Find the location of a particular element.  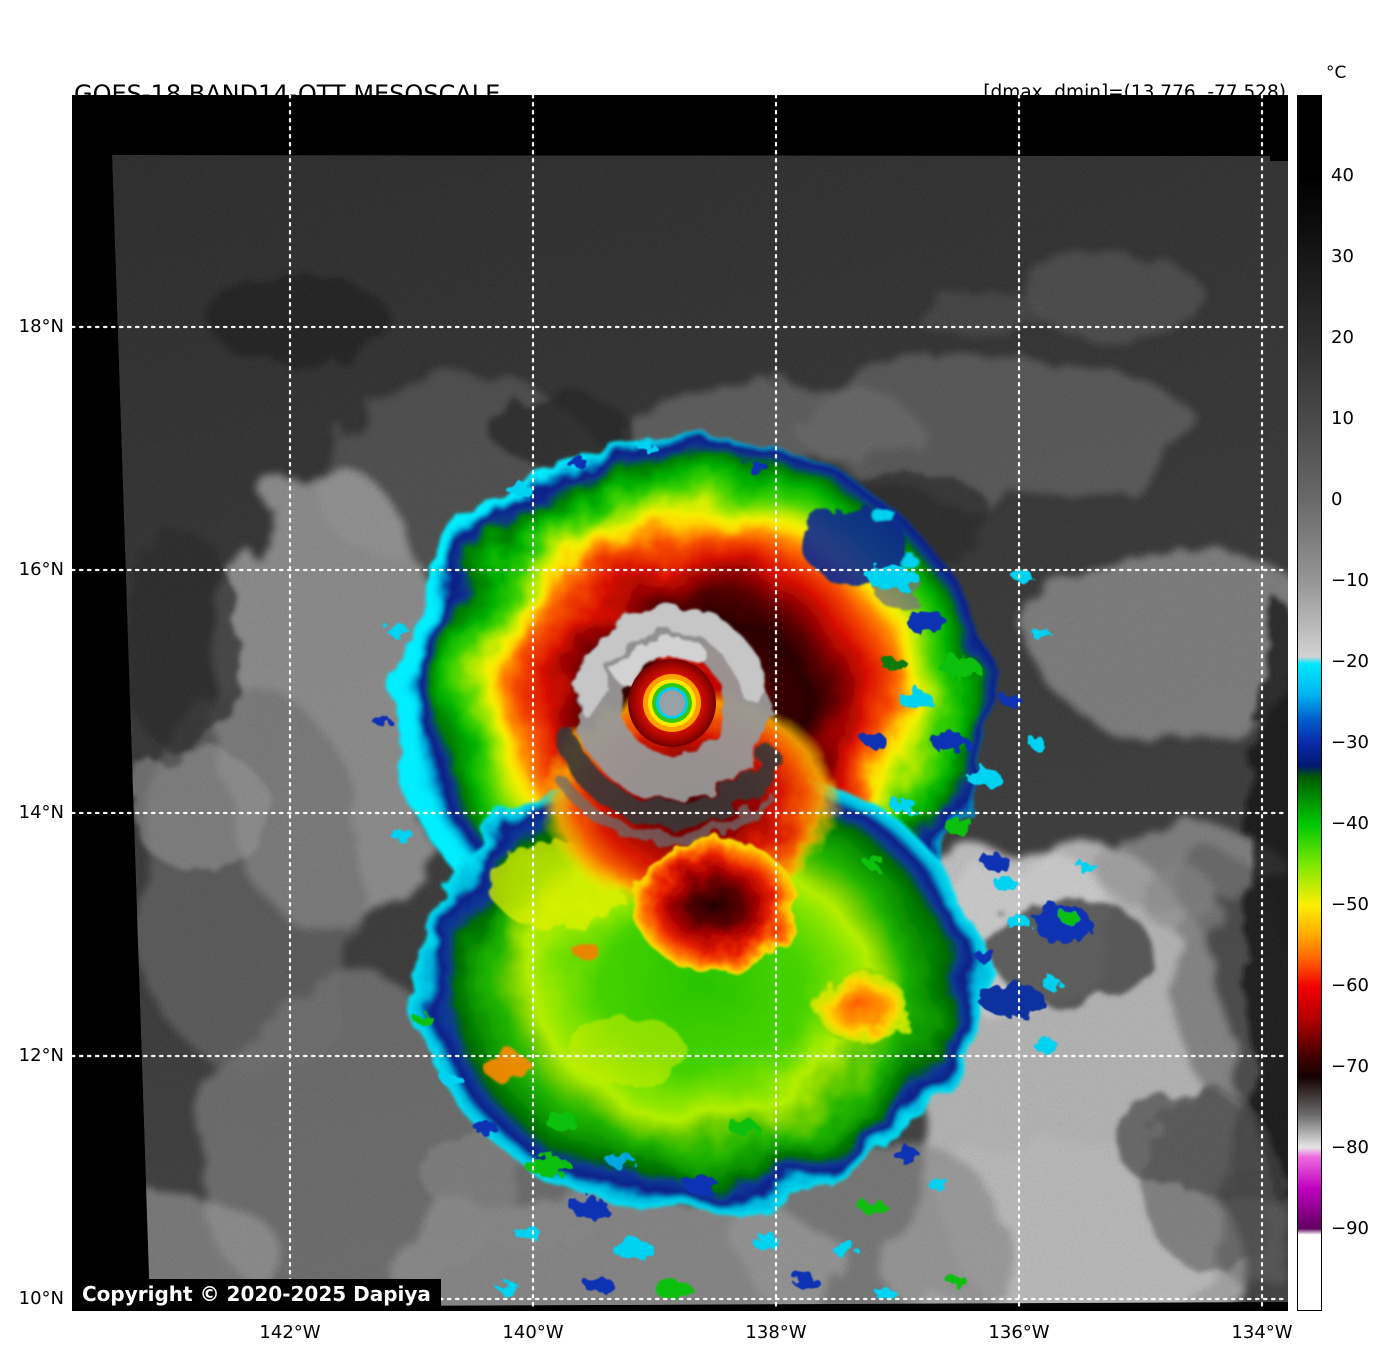

lat-label-14n: 14°N is located at coordinates (41, 812).